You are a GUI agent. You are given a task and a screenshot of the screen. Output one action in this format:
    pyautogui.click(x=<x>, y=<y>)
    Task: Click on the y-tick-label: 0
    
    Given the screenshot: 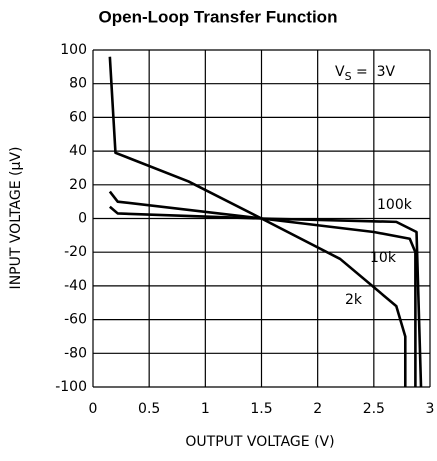 What is the action you would take?
    pyautogui.click(x=82, y=219)
    